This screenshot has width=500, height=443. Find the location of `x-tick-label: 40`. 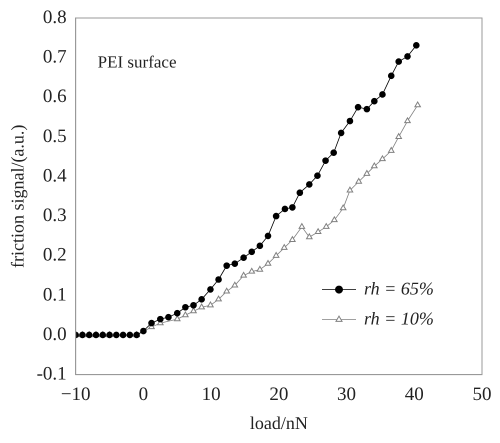

x-tick-label: 40 is located at coordinates (414, 394).